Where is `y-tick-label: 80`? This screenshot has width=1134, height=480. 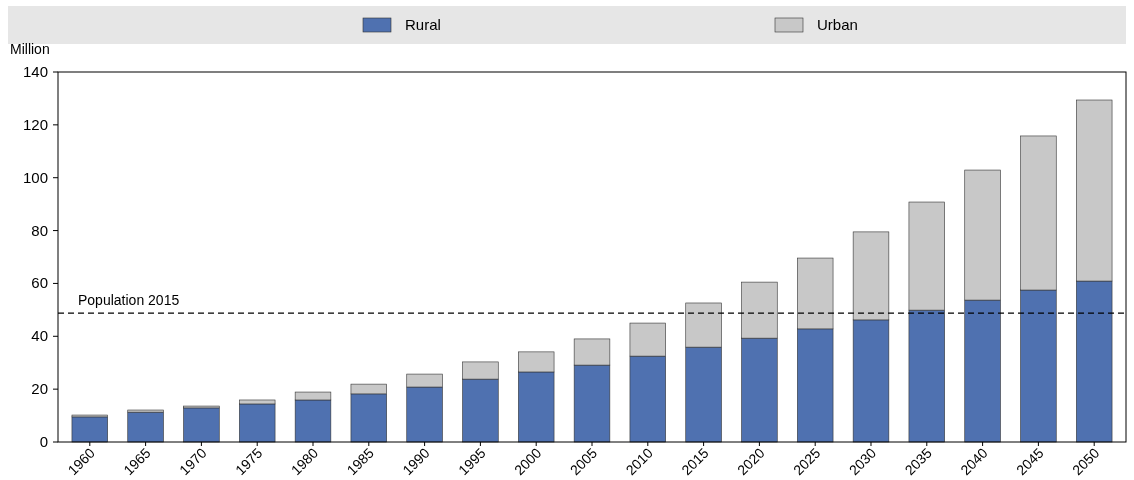 y-tick-label: 80 is located at coordinates (39, 230).